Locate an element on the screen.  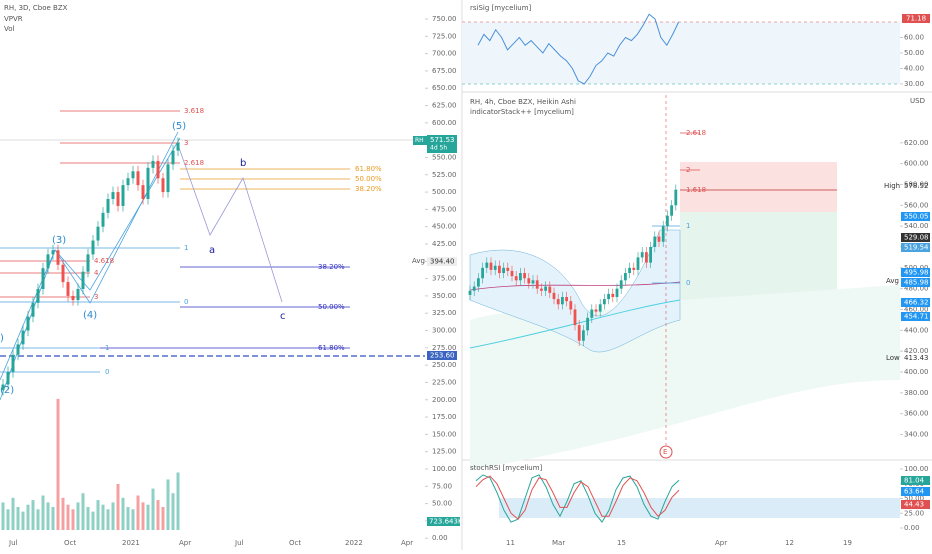
y-tick-label: 440.00 is located at coordinates (916, 330).